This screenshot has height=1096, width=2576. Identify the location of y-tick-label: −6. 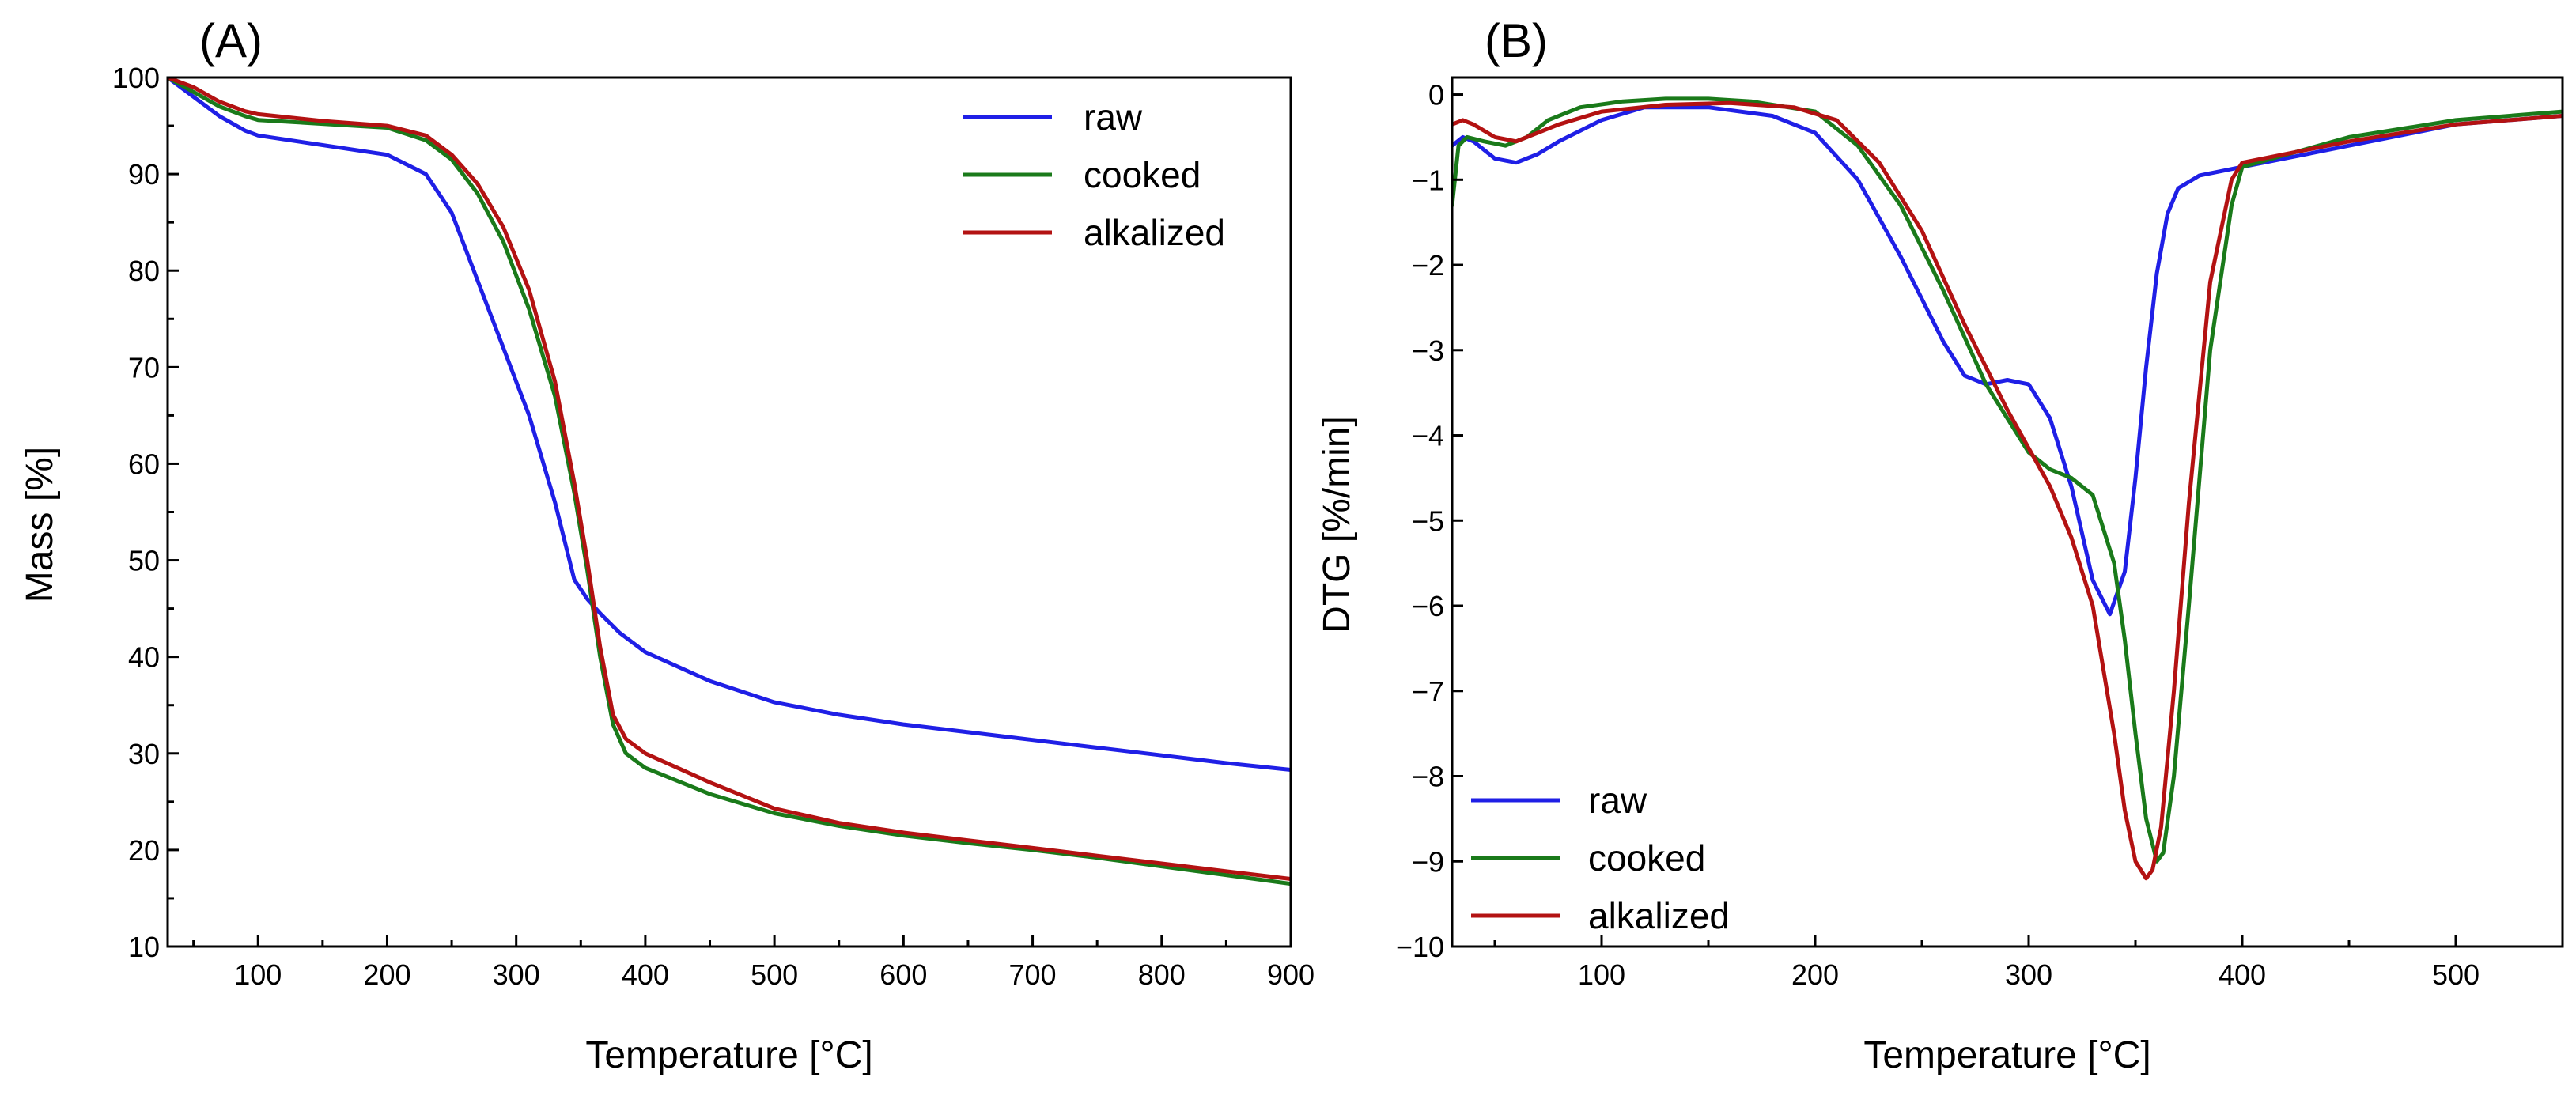
(1428, 606).